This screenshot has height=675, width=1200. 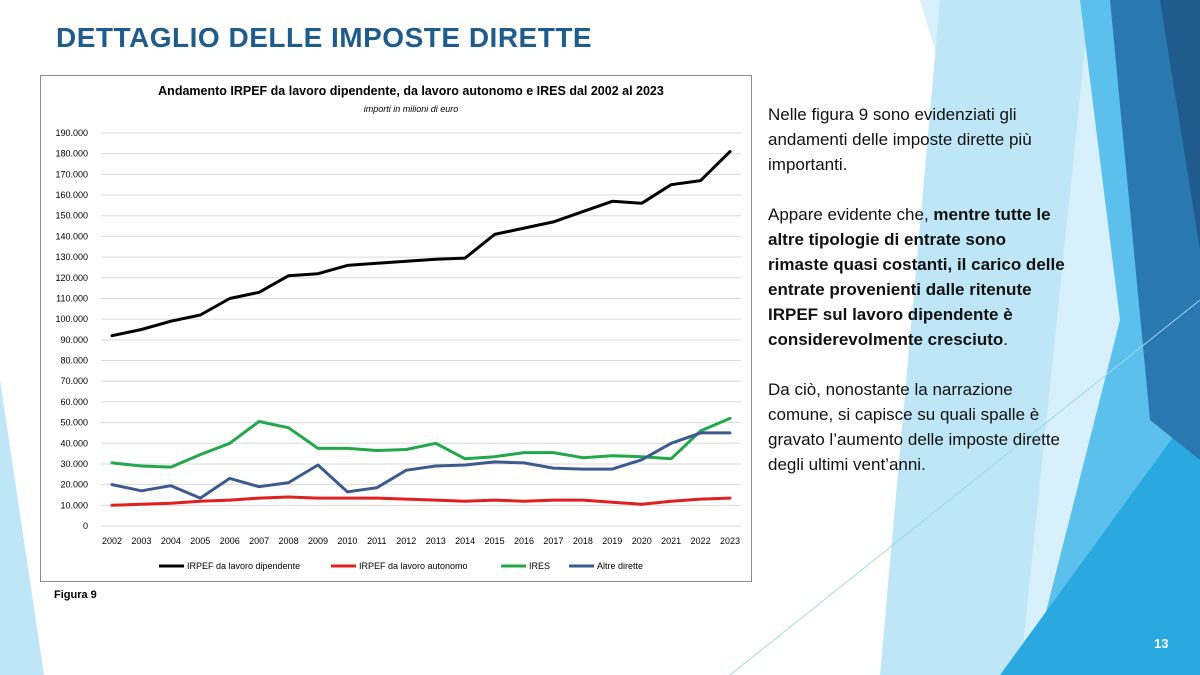 What do you see at coordinates (553, 541) in the screenshot?
I see `x-tick-label: 2017` at bounding box center [553, 541].